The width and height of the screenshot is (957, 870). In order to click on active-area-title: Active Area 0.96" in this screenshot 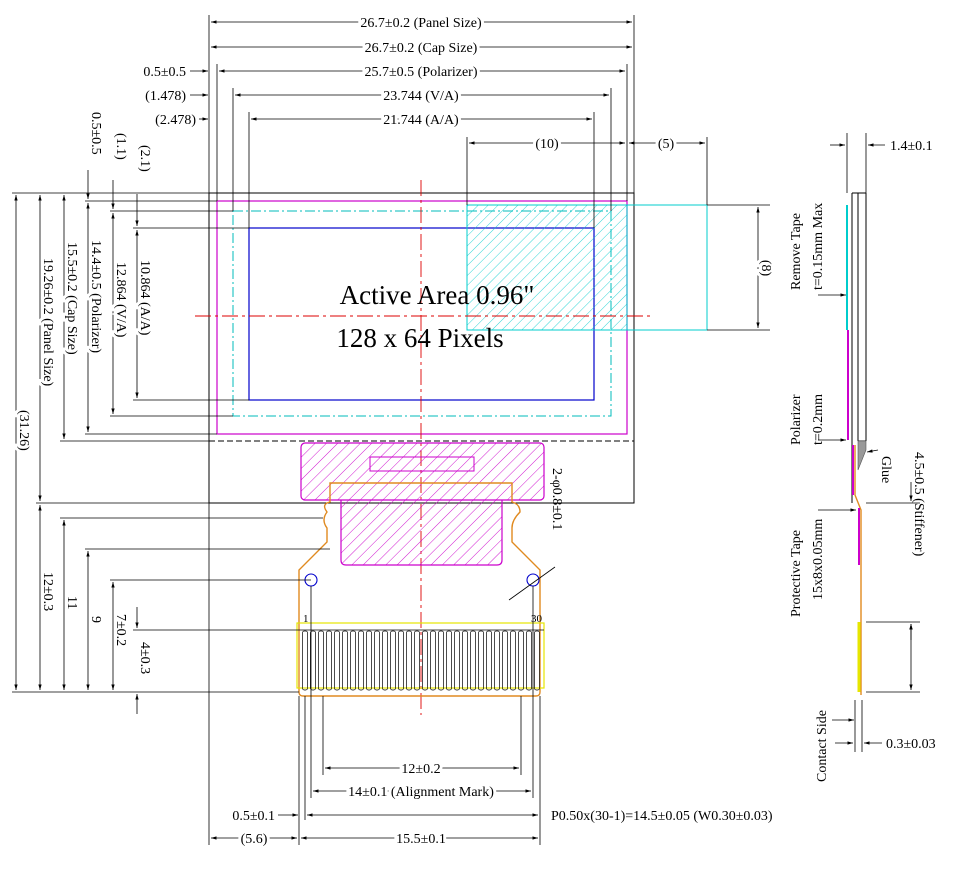, I will do `click(437, 295)`.